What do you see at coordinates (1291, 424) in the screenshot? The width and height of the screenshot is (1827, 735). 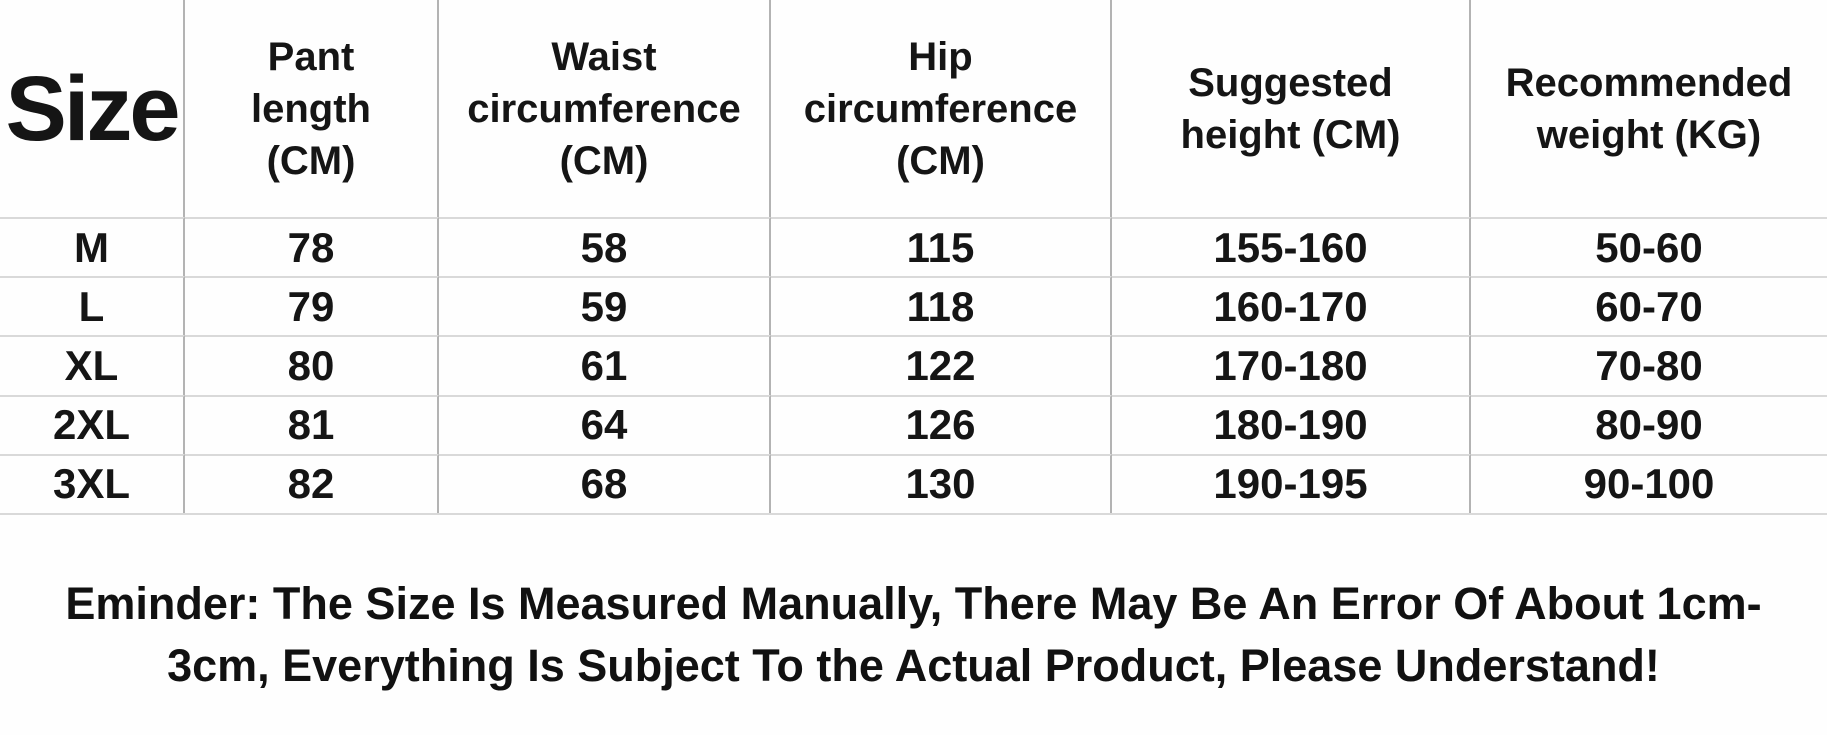 I see `cell-height: 180-190` at bounding box center [1291, 424].